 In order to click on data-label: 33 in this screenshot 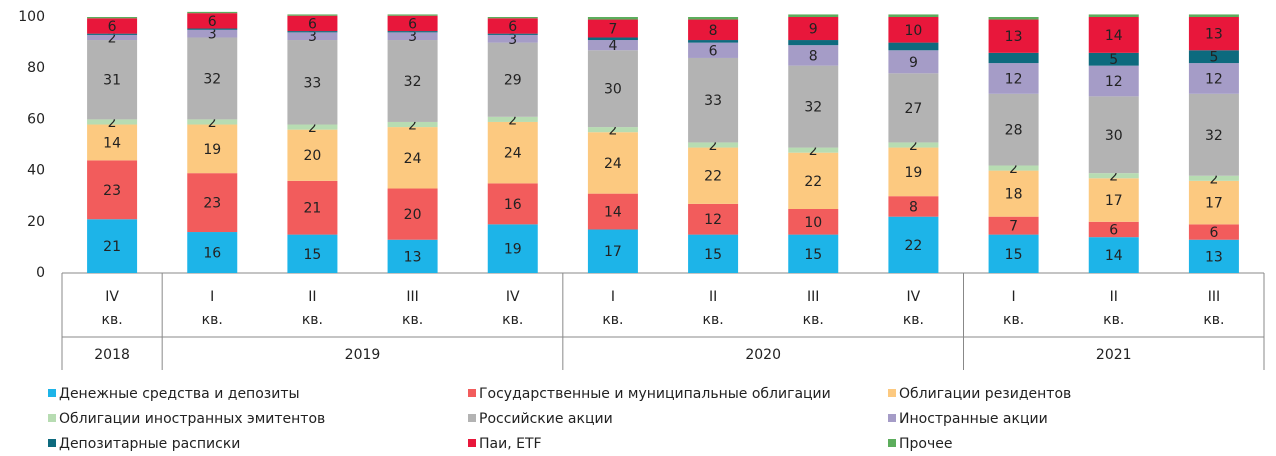, I will do `click(713, 101)`.